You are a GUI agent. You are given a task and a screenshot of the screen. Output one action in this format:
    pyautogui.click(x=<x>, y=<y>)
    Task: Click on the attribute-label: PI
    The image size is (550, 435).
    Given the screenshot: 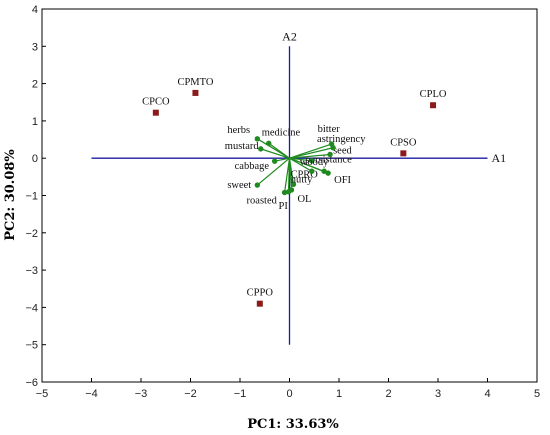 What is the action you would take?
    pyautogui.click(x=284, y=206)
    